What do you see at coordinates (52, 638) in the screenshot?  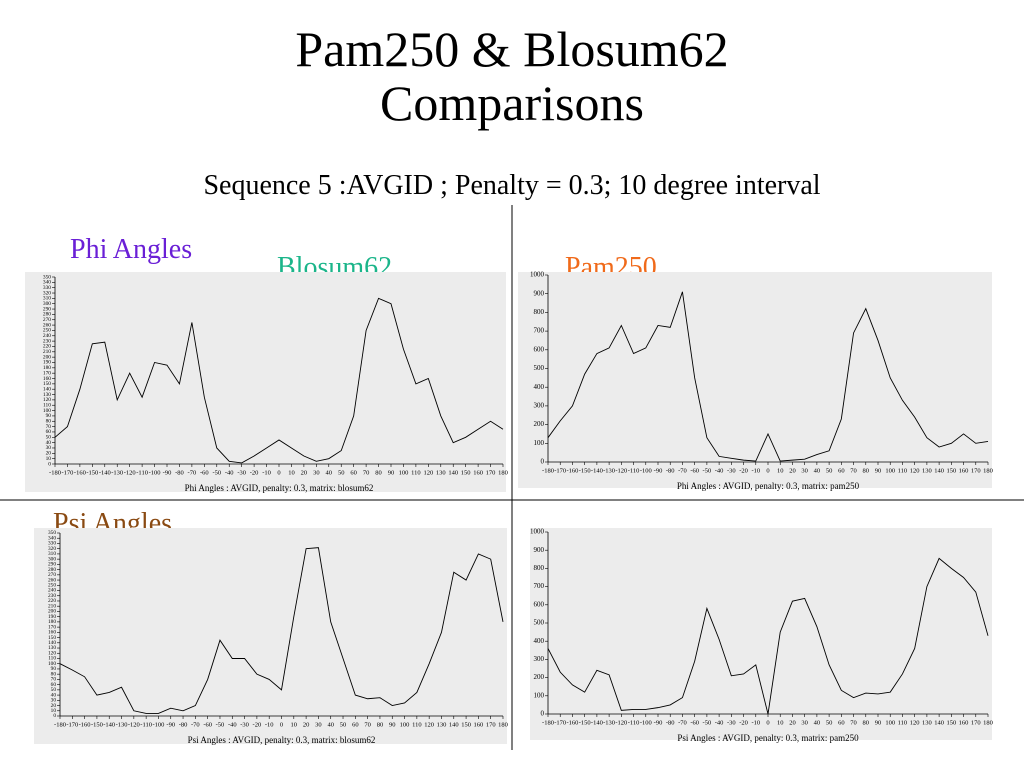 I see `y-tick-label: 150` at bounding box center [52, 638].